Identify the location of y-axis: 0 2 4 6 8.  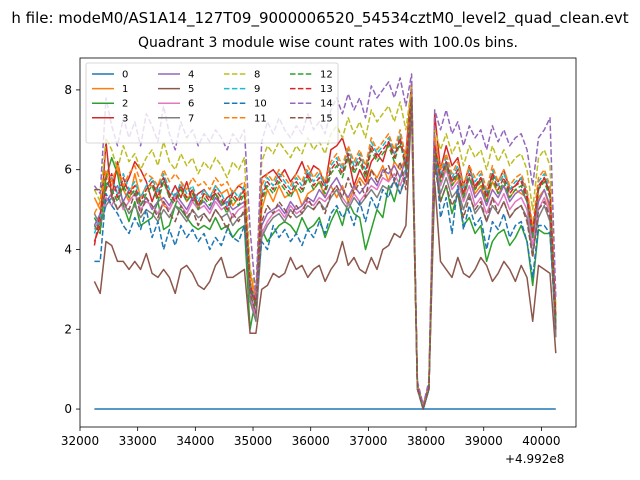
(72, 249).